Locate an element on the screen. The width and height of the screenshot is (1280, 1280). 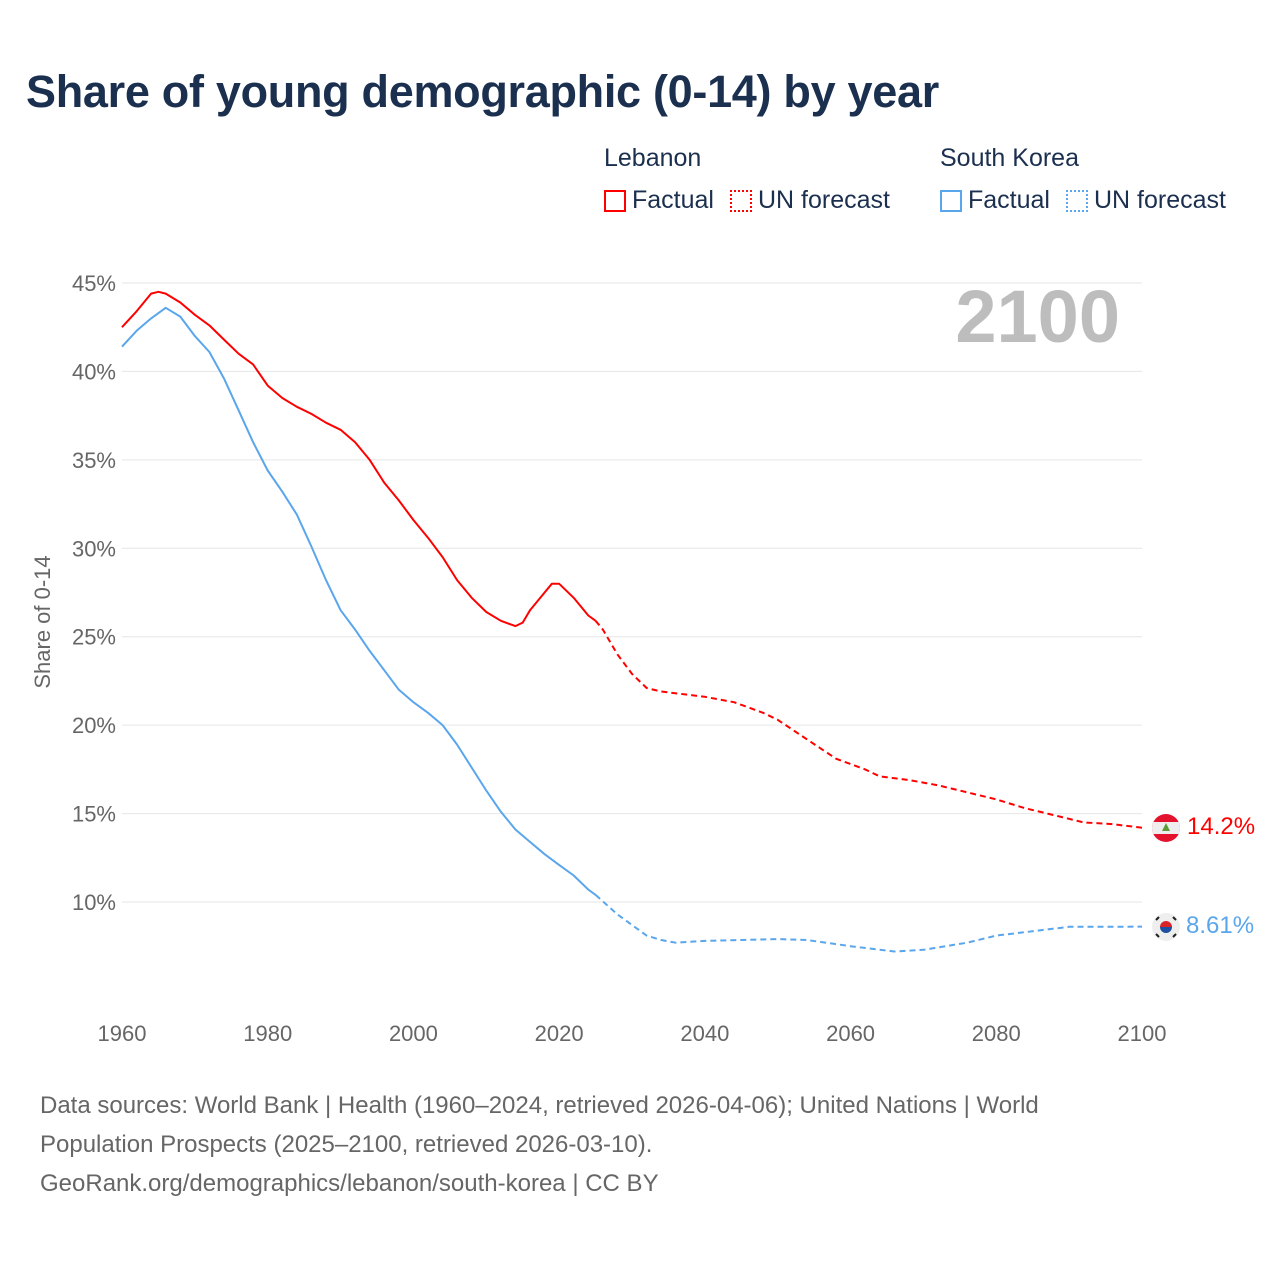
y-tick-label: 10% is located at coordinates (94, 902).